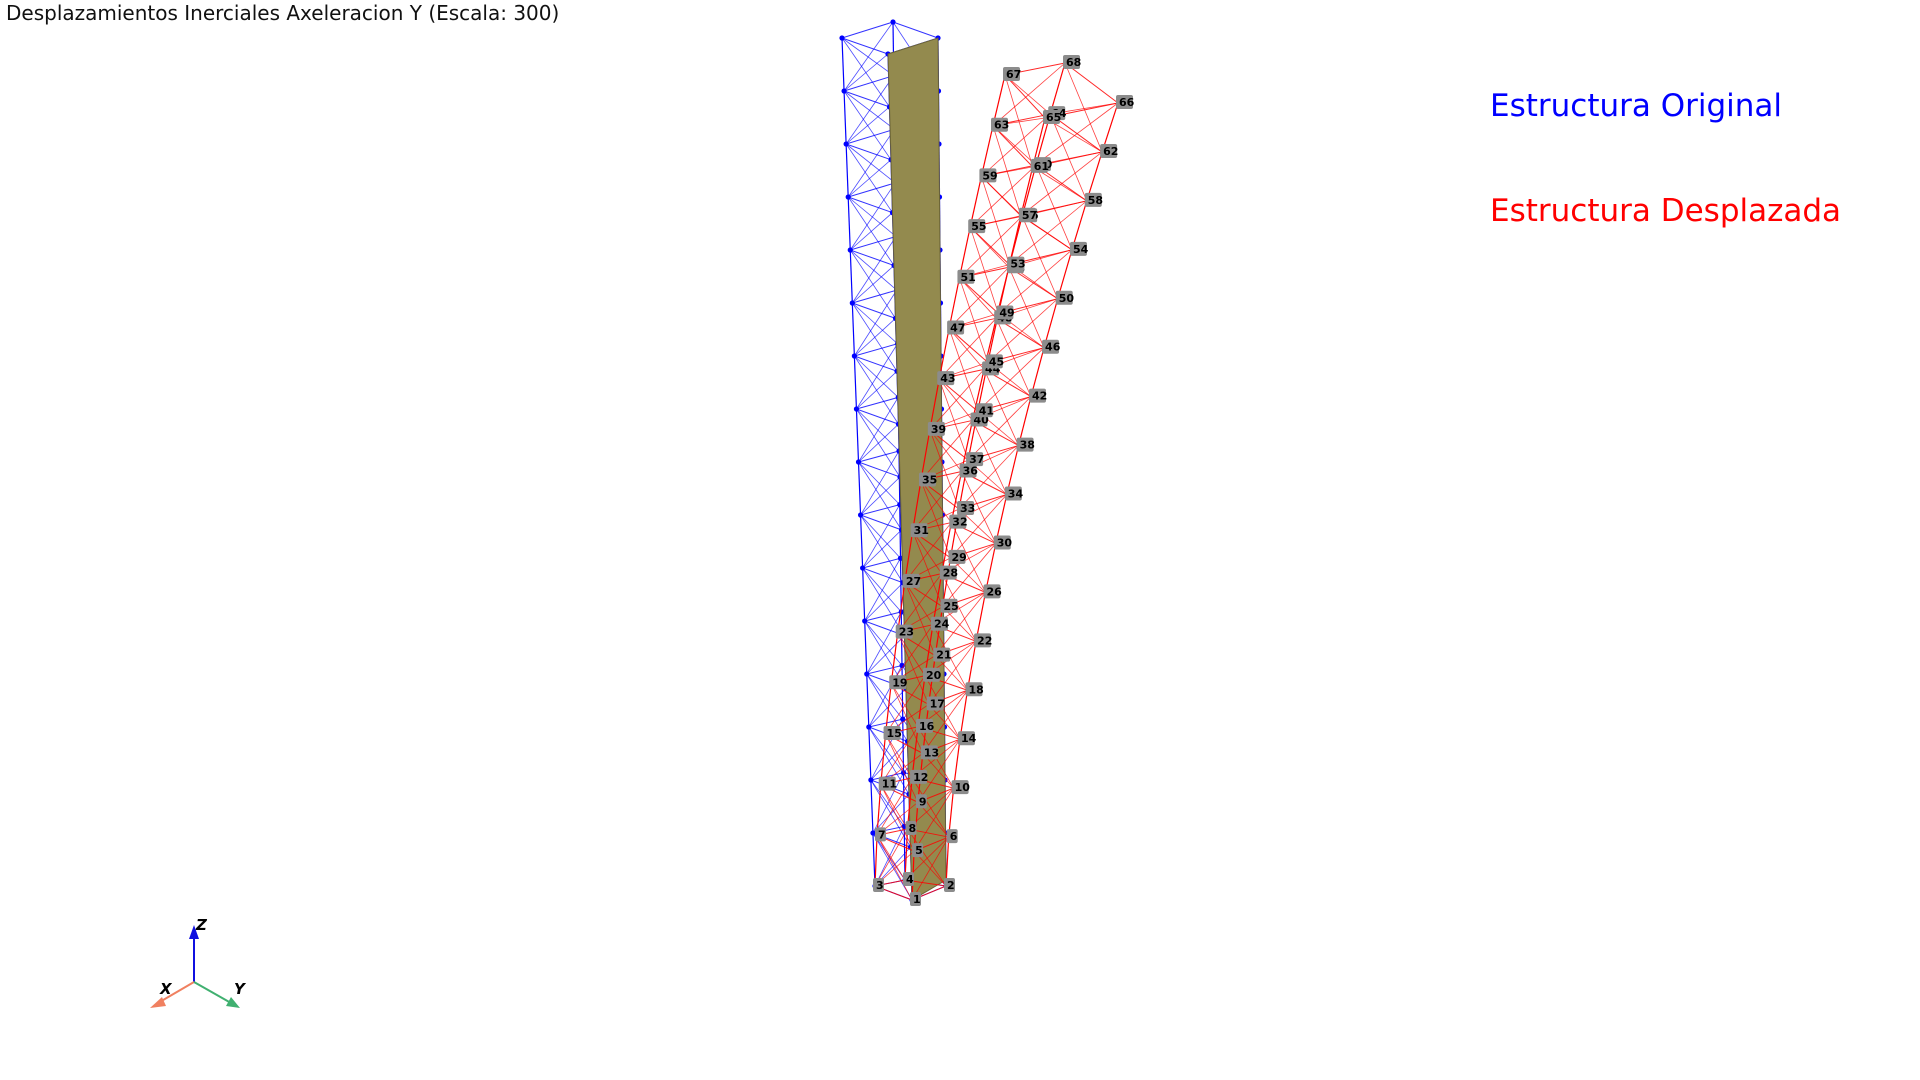 This screenshot has width=1920, height=1080. Describe the element at coordinates (201, 925) in the screenshot. I see `z-axis-label: Z` at that location.